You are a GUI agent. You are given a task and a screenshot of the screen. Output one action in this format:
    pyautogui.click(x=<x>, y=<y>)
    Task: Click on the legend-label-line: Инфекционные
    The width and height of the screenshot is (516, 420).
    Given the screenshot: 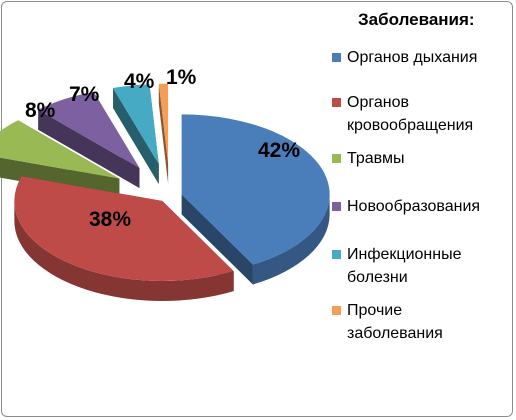 What is the action you would take?
    pyautogui.click(x=404, y=254)
    